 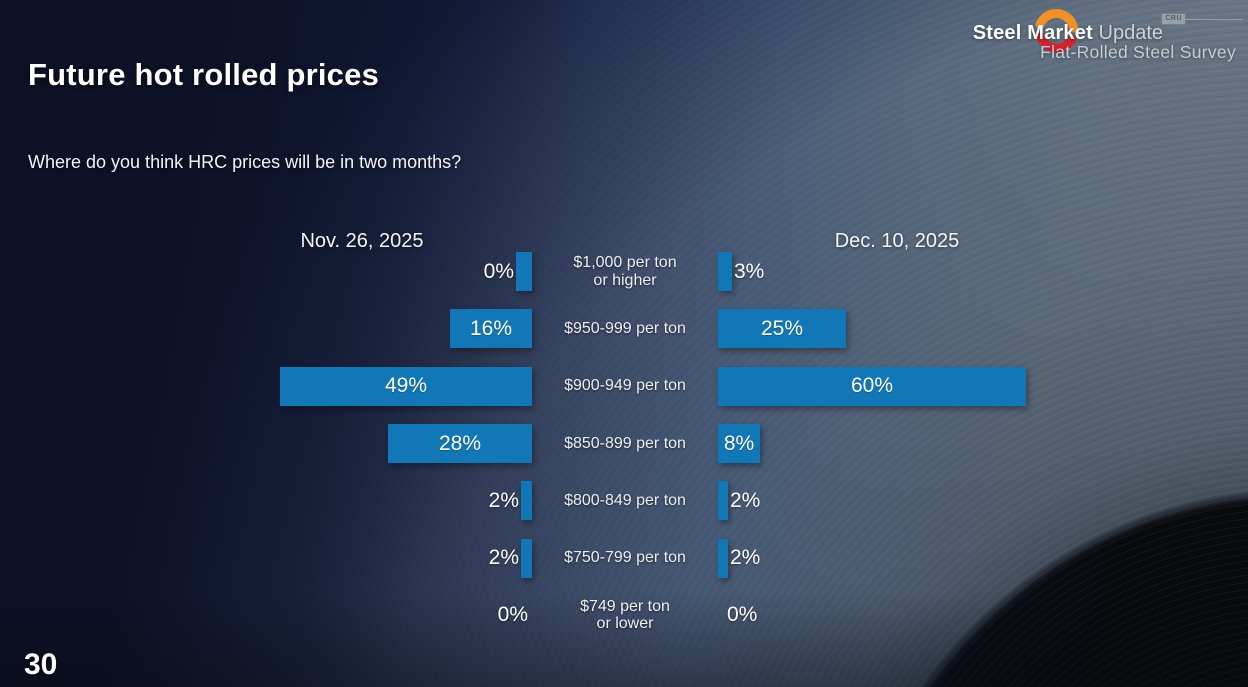 I want to click on value-label: 8%, so click(x=739, y=443).